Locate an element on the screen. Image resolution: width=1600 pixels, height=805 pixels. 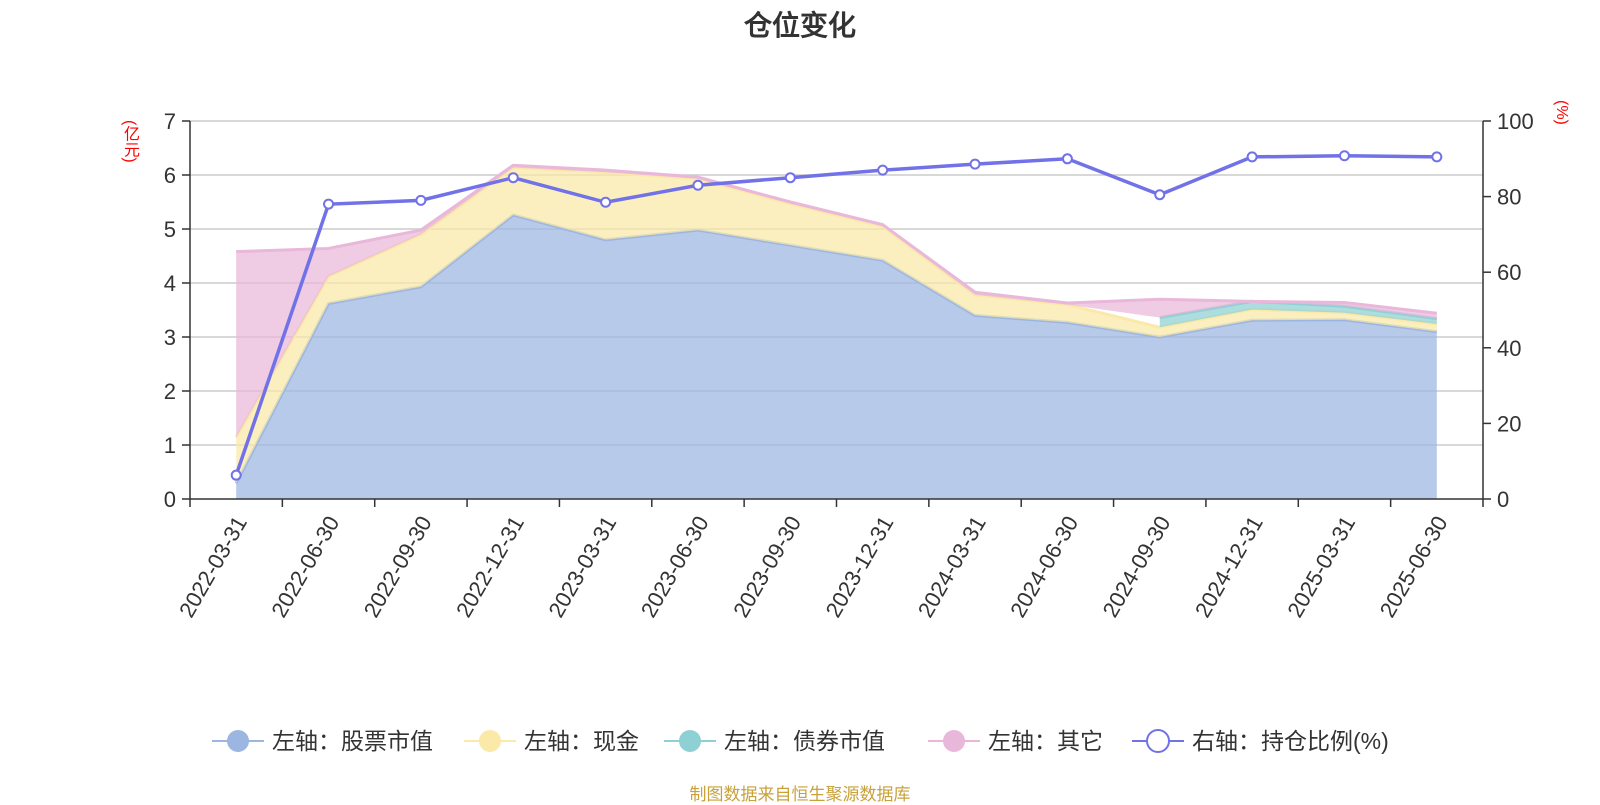
x-axis-tick-label: 2025-03-31 is located at coordinates (1321, 567).